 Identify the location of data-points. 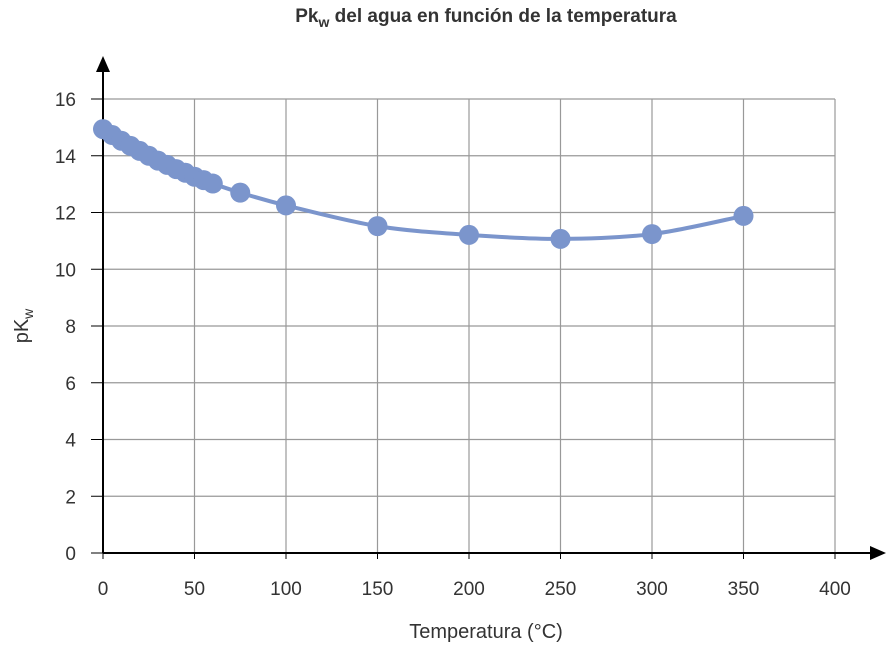
(423, 184).